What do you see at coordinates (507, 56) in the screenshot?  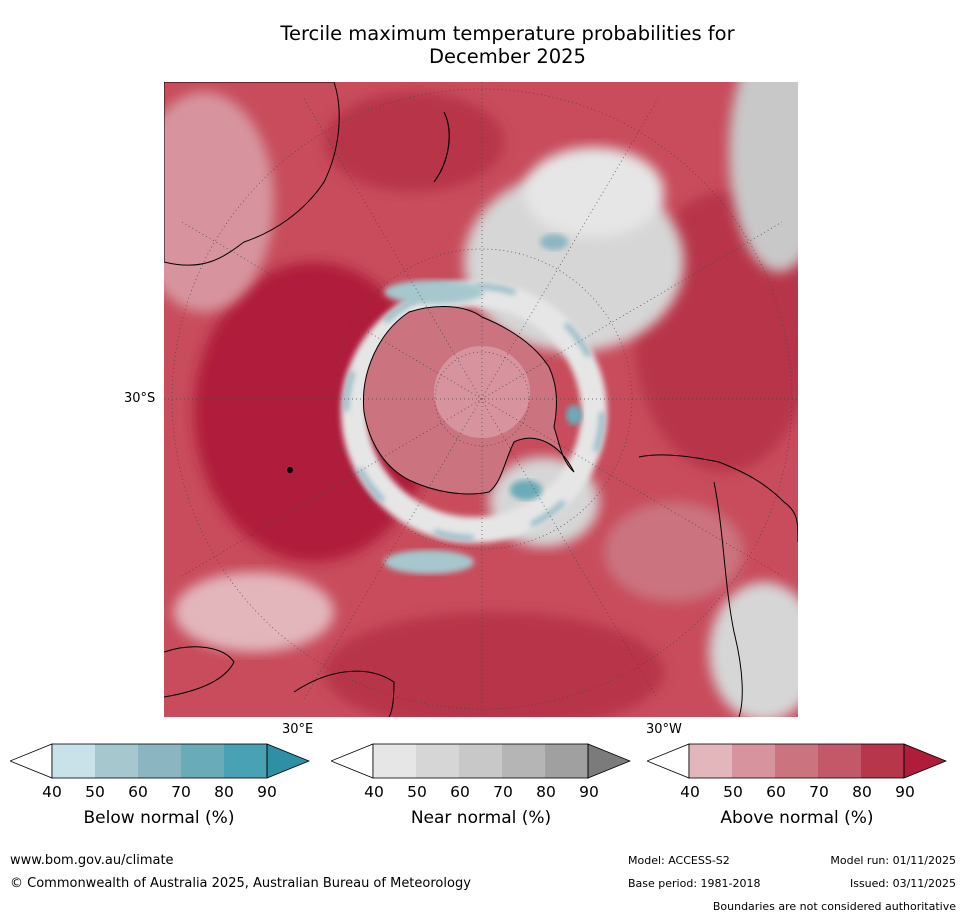 I see `title-line-2: December 2025` at bounding box center [507, 56].